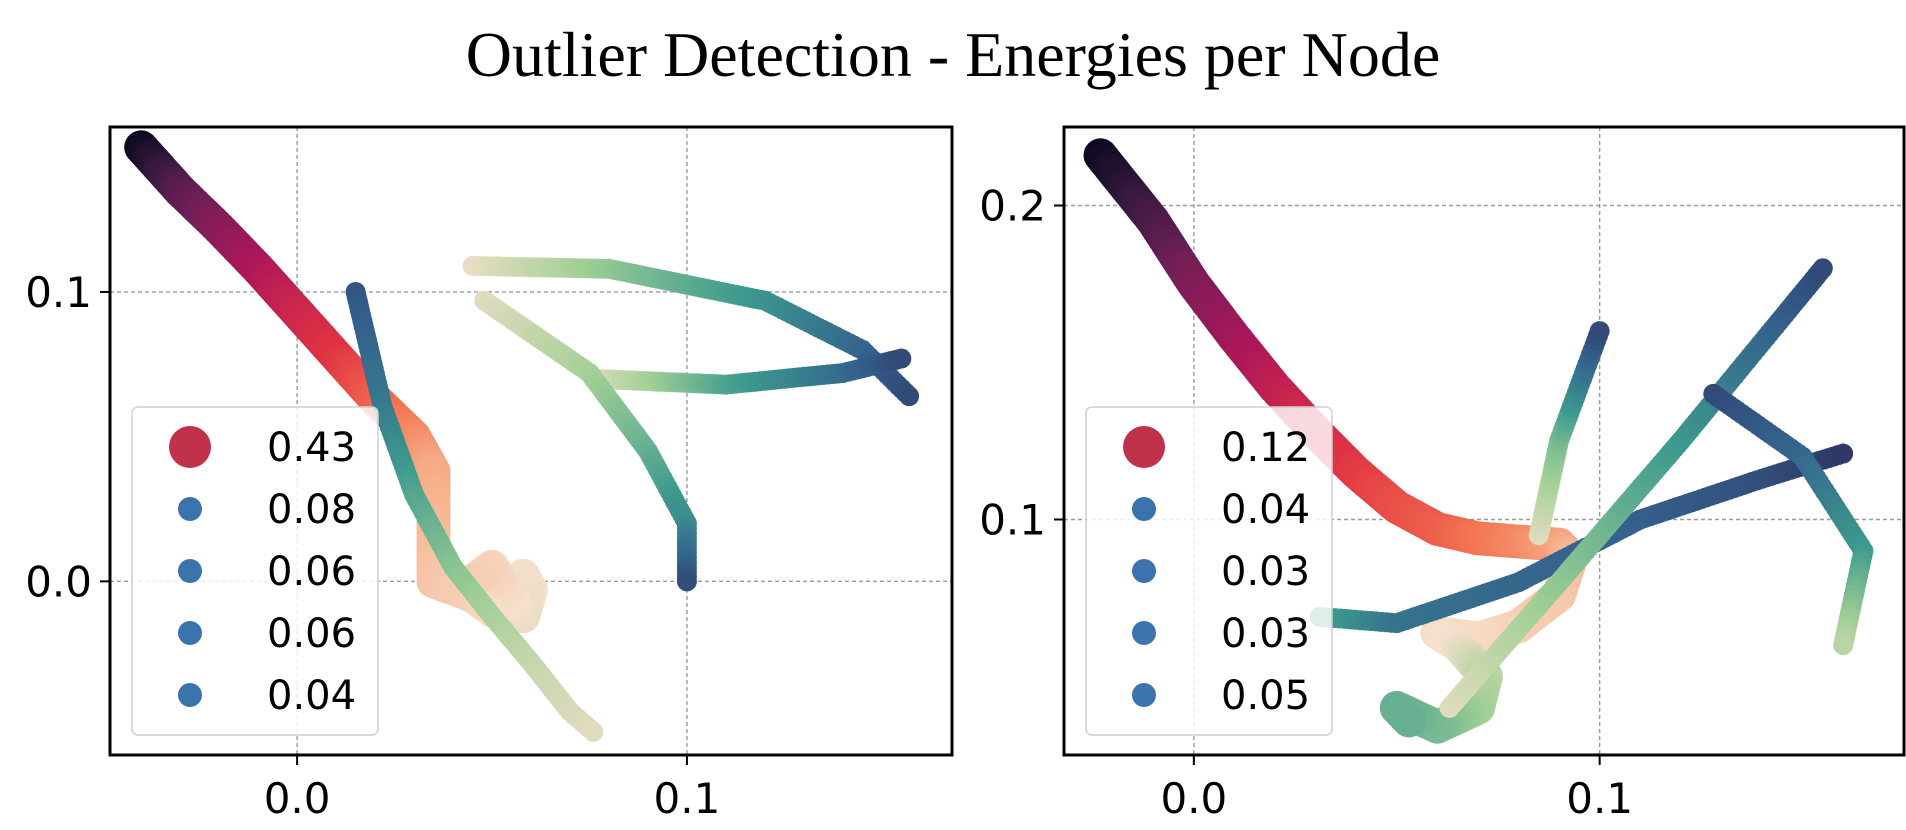  What do you see at coordinates (311, 510) in the screenshot?
I see `legend-label: 0.08` at bounding box center [311, 510].